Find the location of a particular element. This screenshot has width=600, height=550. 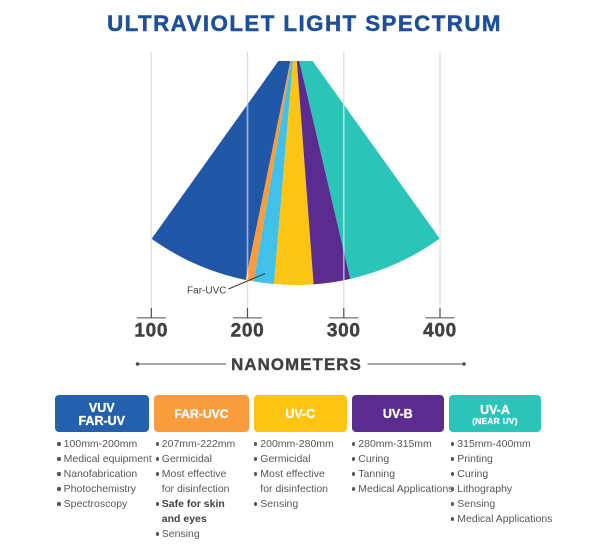

svg-text: 100 is located at coordinates (151, 330).